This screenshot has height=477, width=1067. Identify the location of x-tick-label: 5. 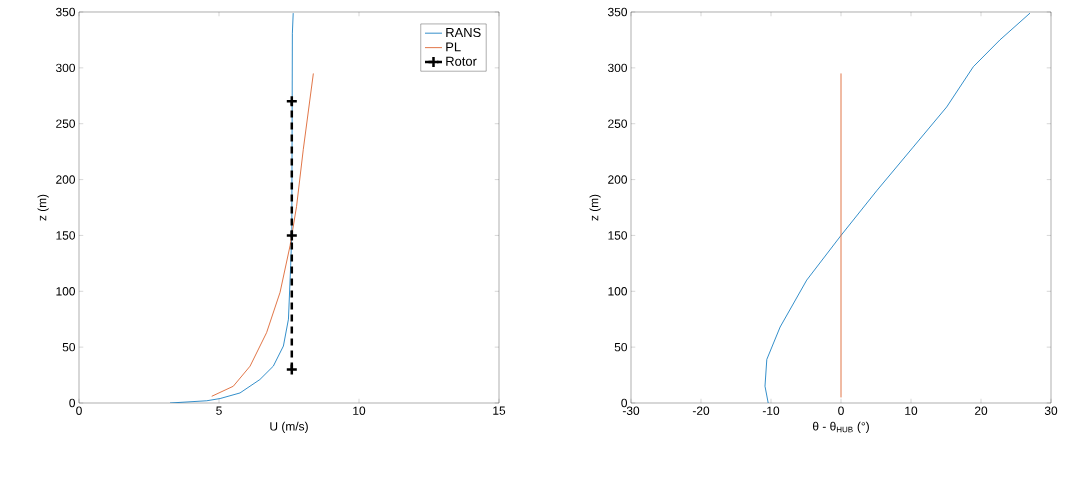
(219, 410).